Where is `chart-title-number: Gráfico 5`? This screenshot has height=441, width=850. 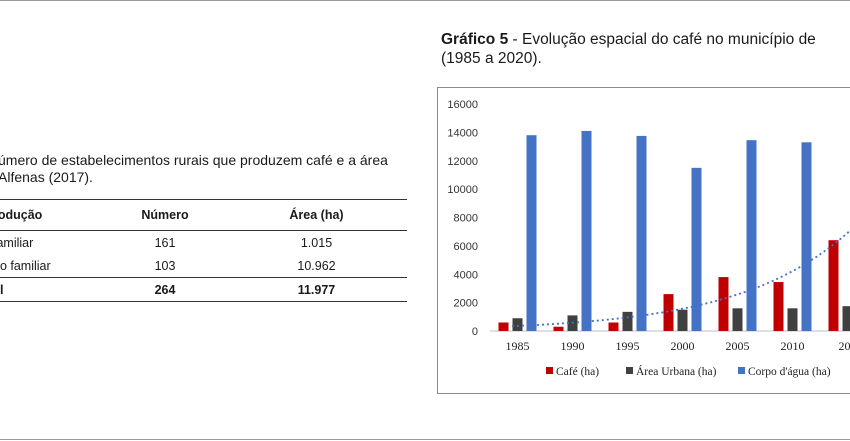
chart-title-number: Gráfico 5 is located at coordinates (475, 39).